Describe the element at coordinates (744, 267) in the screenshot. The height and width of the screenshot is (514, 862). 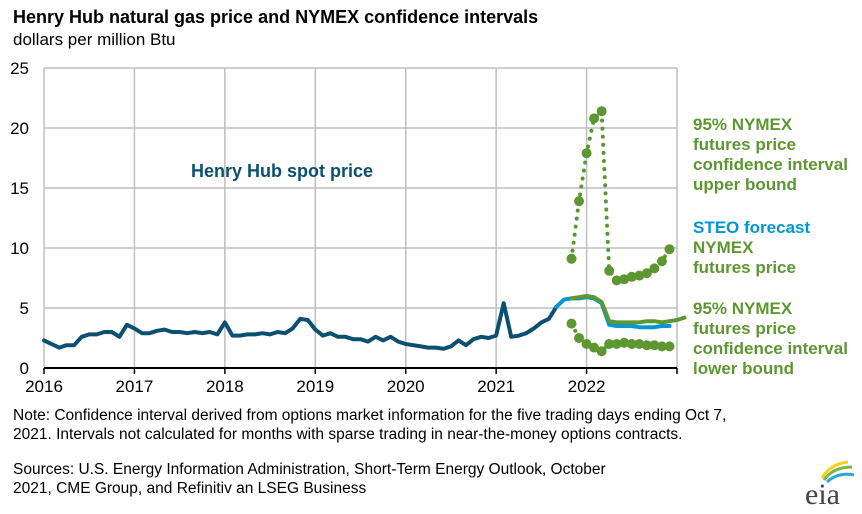
I see `nymex-label-line: futures price` at that location.